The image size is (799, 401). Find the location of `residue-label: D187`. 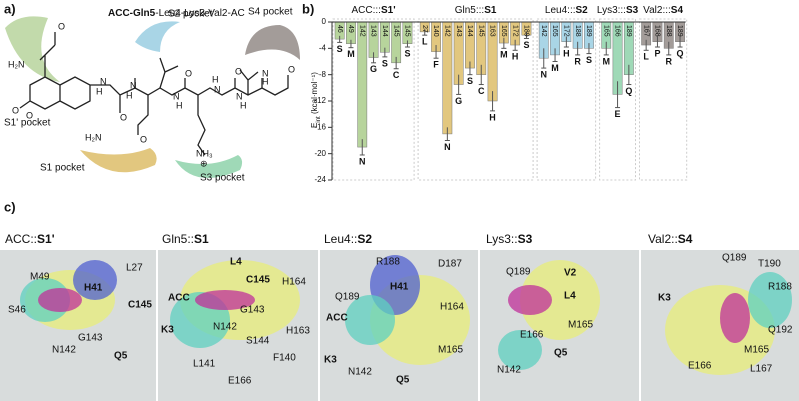

residue-label: D187 is located at coordinates (450, 264).